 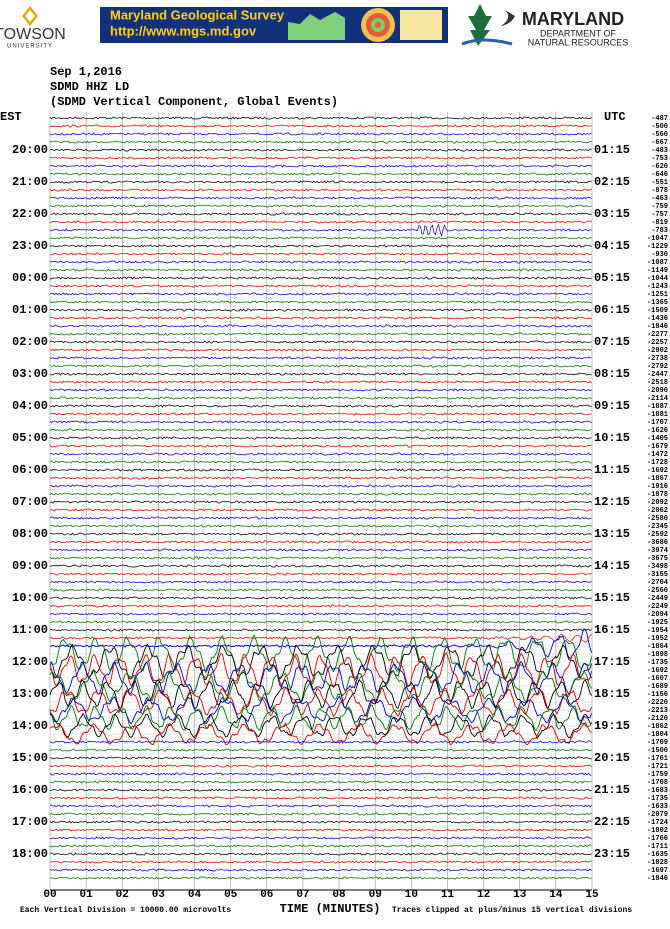 What do you see at coordinates (30, 438) in the screenshot?
I see `est-hour: 05:00` at bounding box center [30, 438].